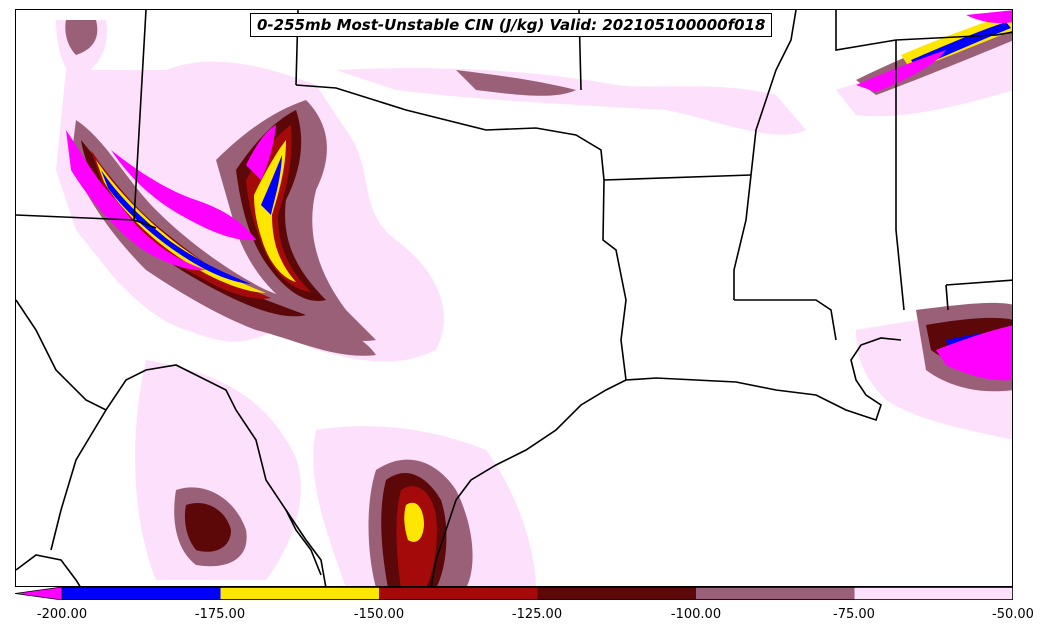 Image resolution: width=1044 pixels, height=633 pixels. I want to click on colorbar, so click(514, 593).